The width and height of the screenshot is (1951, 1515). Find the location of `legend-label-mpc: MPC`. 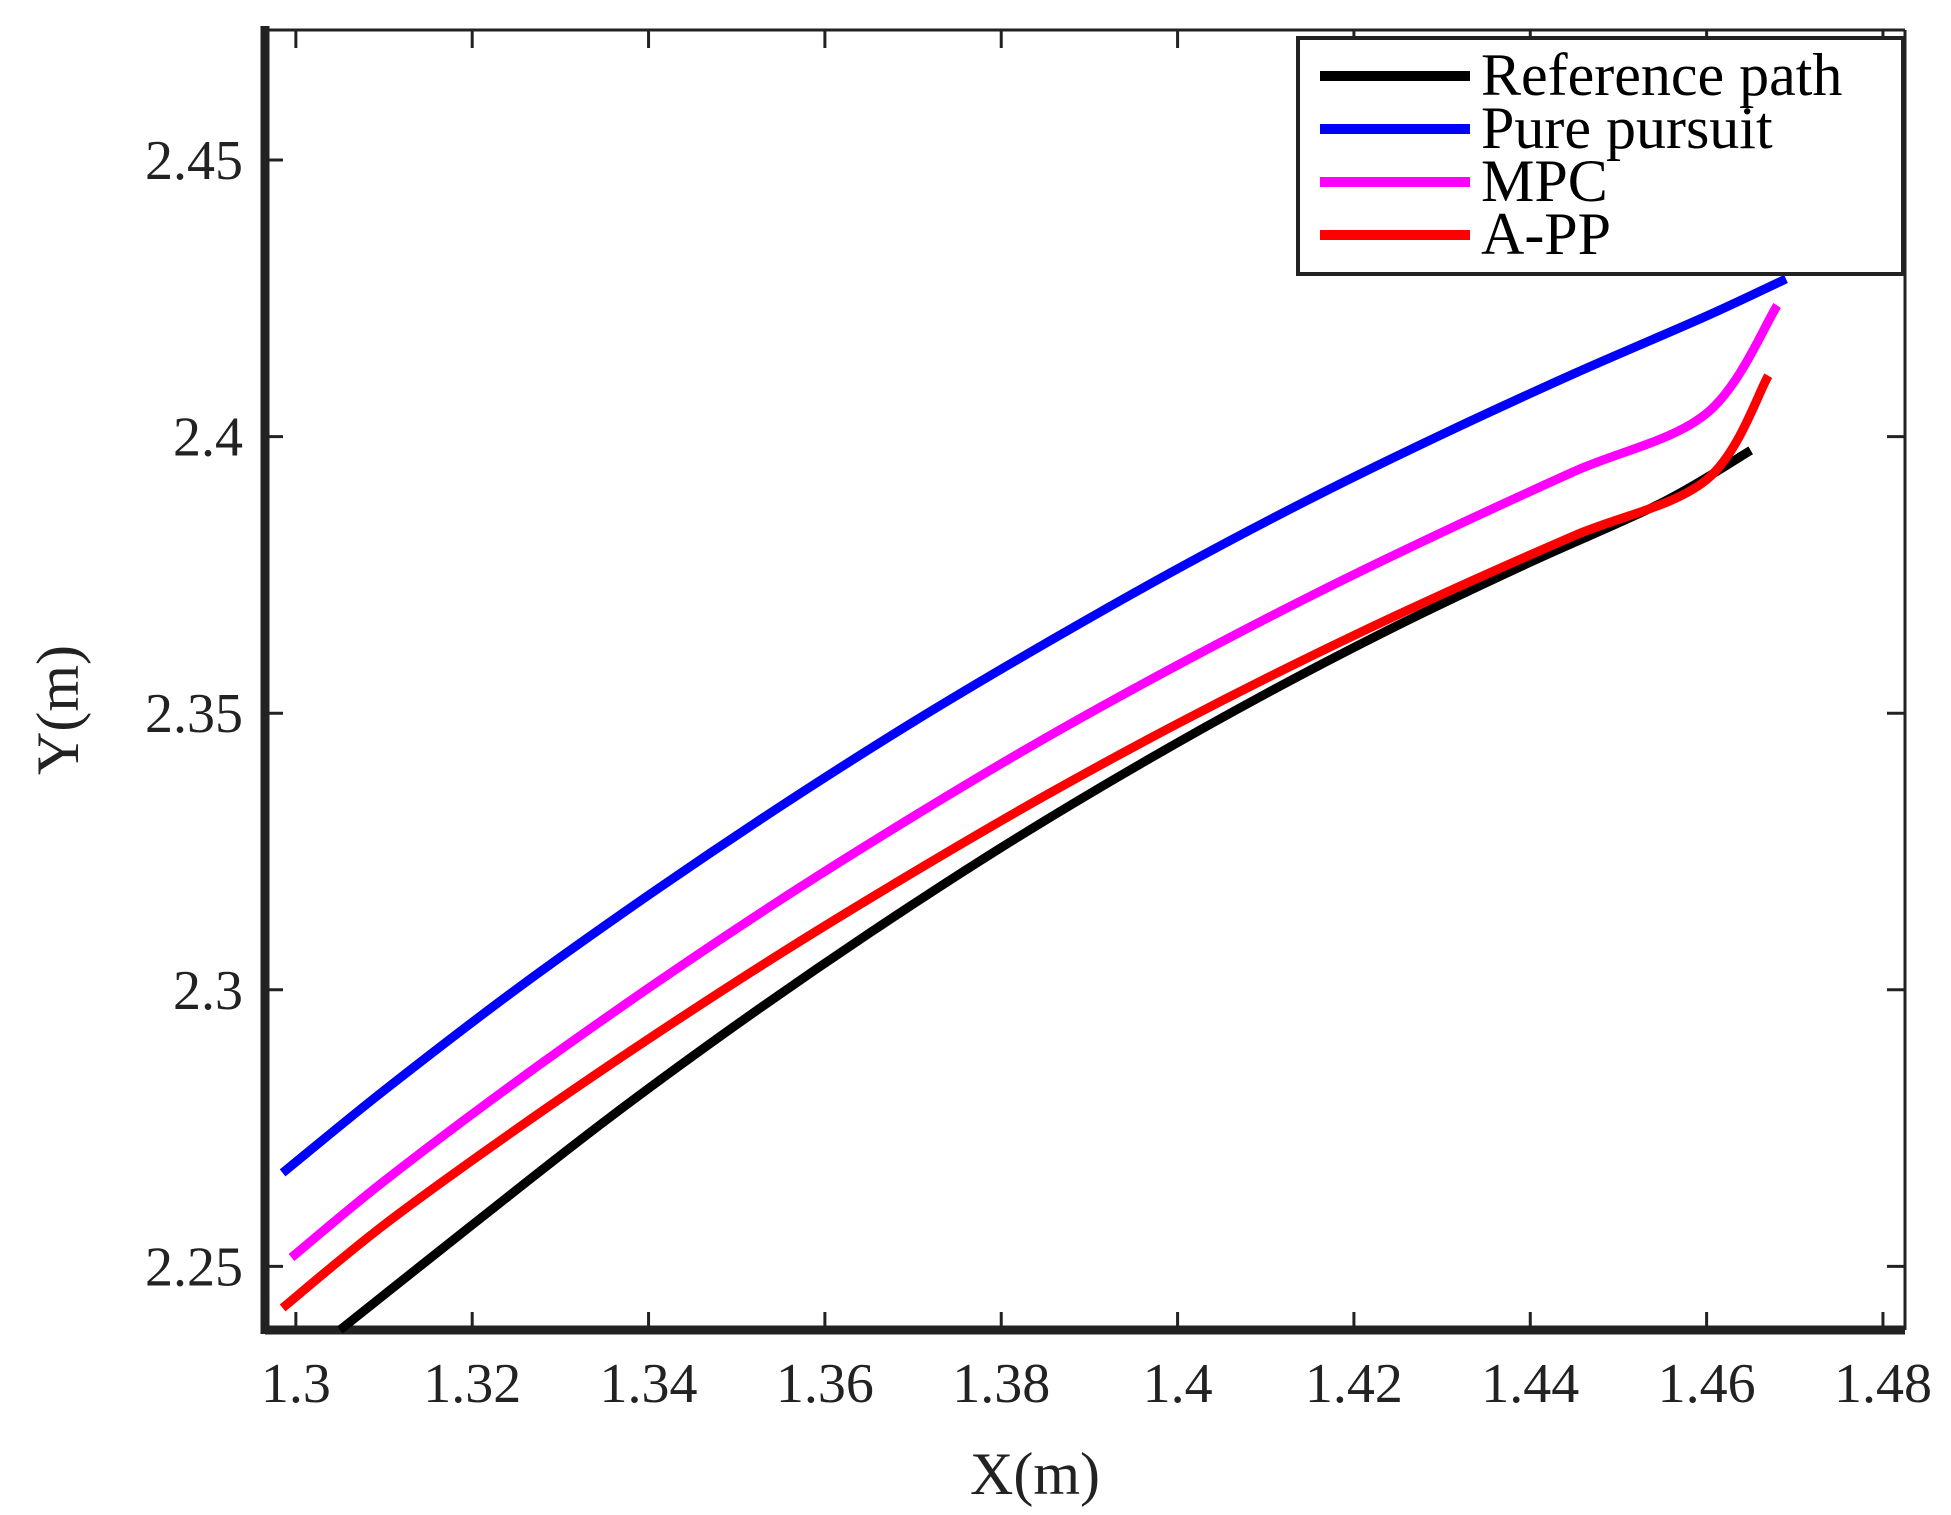

legend-label-mpc: MPC is located at coordinates (1544, 181).